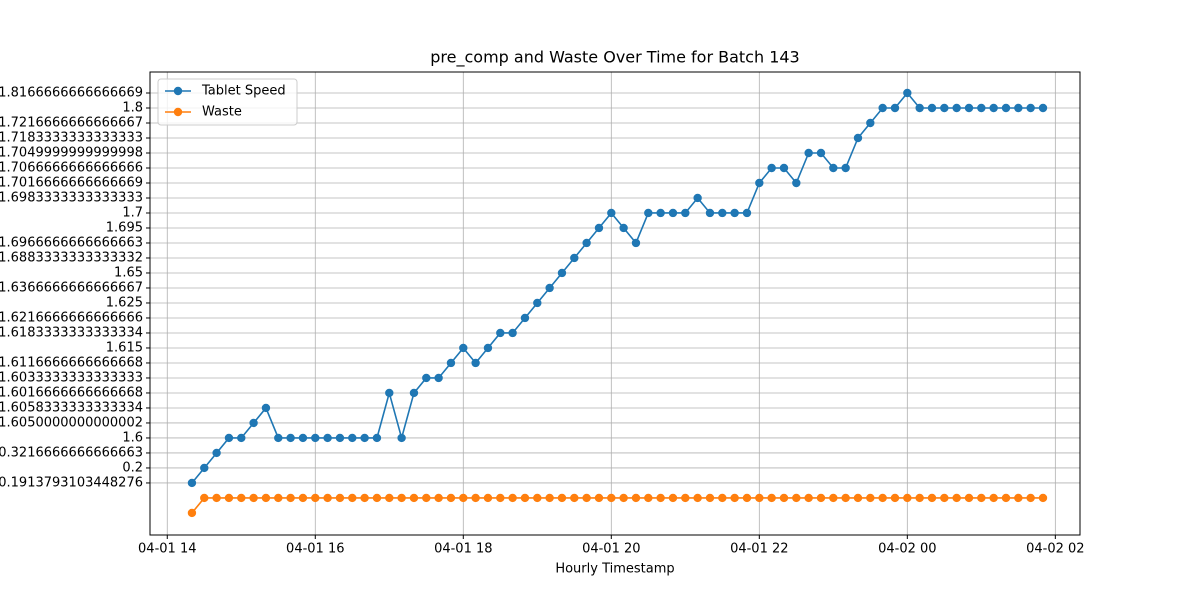 This screenshot has height=600, width=1200. What do you see at coordinates (71, 392) in the screenshot?
I see `y-tick-label: 1.6016666666666668` at bounding box center [71, 392].